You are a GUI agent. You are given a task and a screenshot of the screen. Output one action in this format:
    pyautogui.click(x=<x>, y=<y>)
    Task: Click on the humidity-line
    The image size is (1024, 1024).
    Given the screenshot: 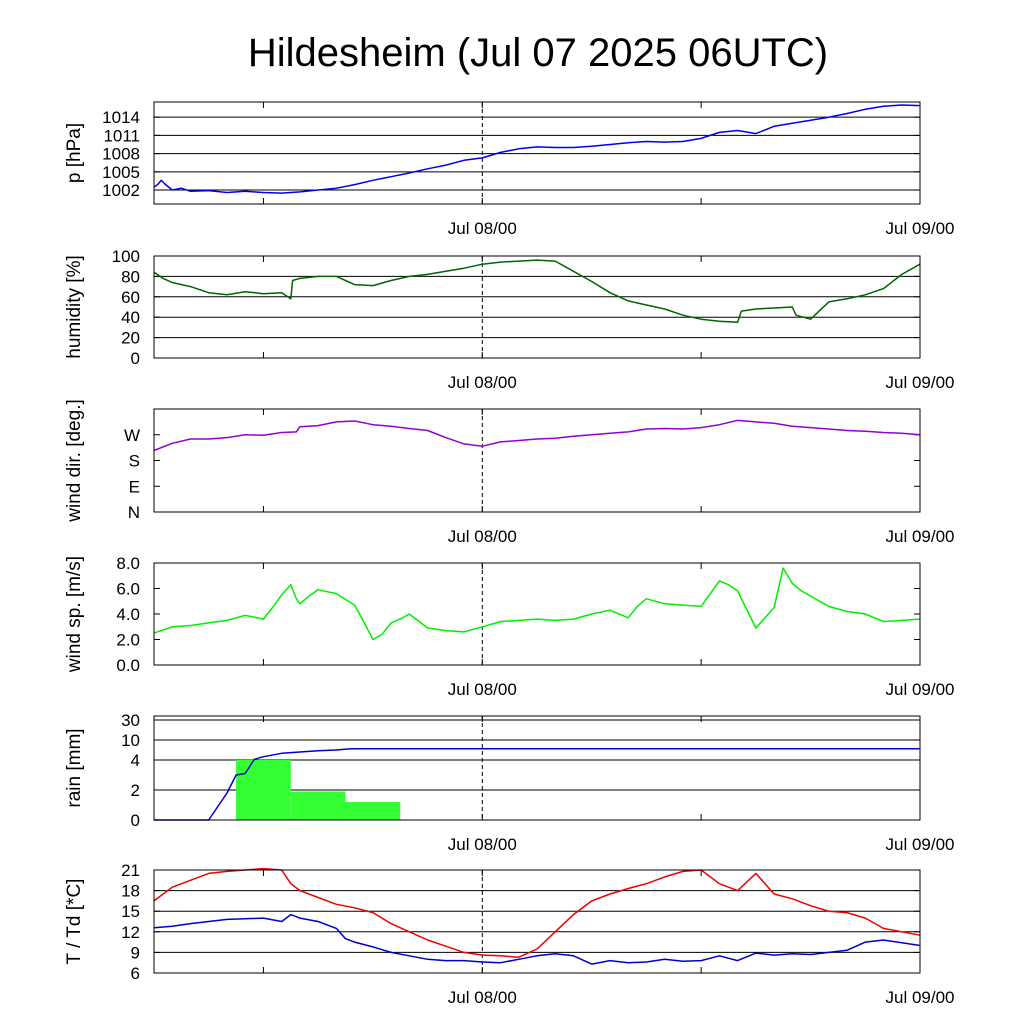 What is the action you would take?
    pyautogui.click(x=537, y=291)
    